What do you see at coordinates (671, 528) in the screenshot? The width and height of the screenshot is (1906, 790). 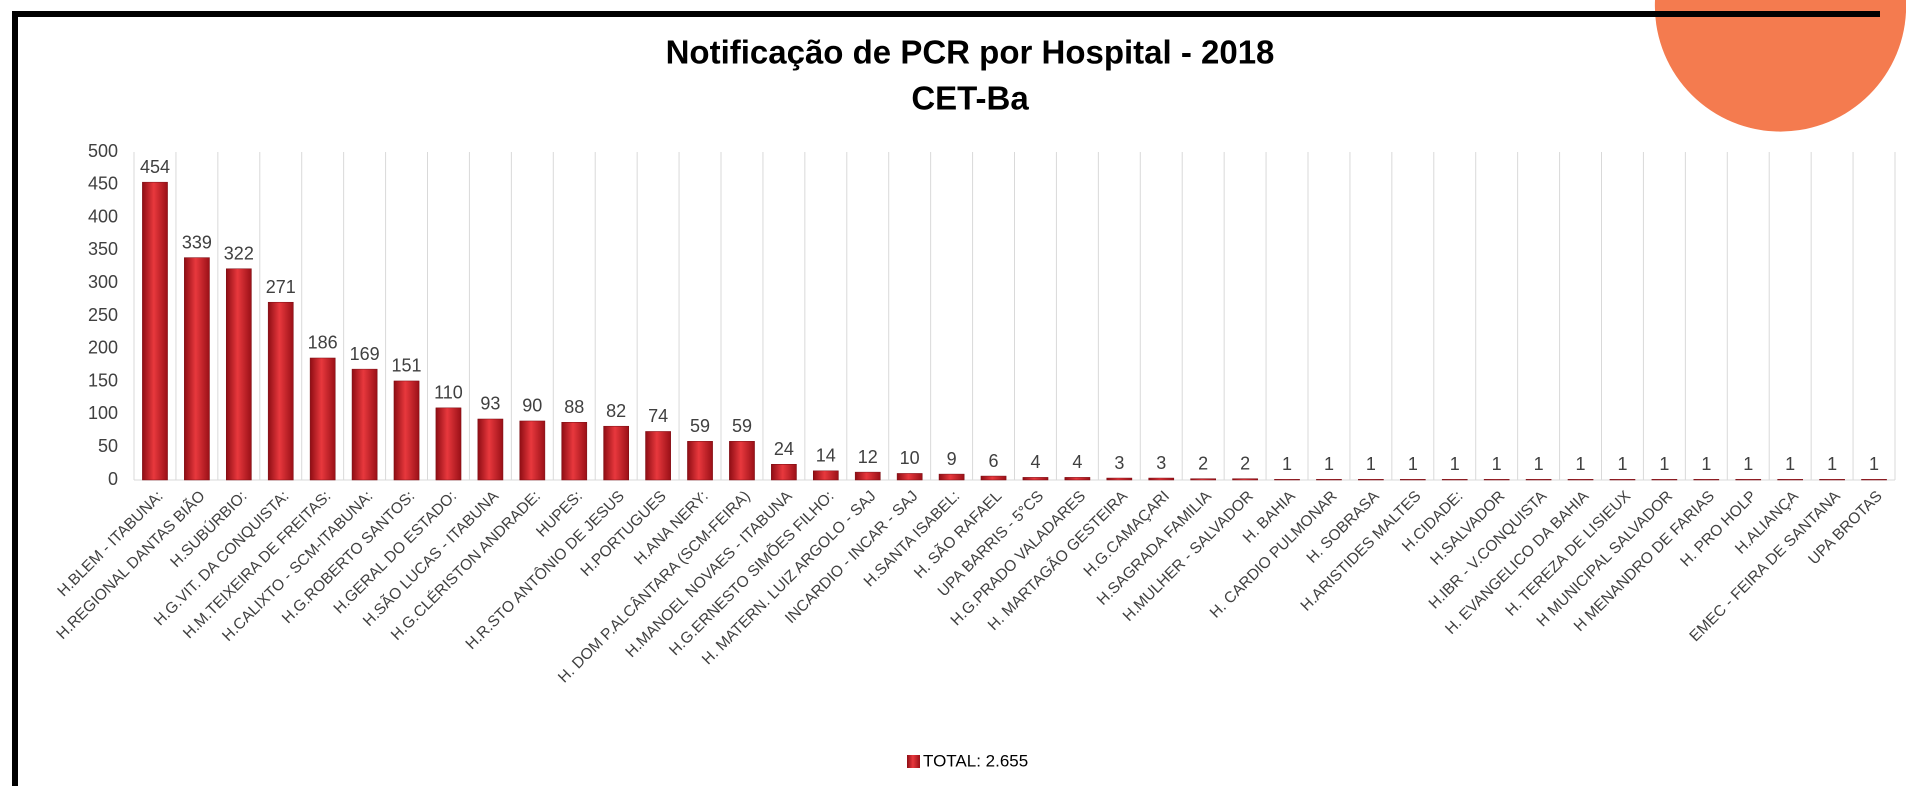 I see `x-tick-label: H.ANA NERY:` at bounding box center [671, 528].